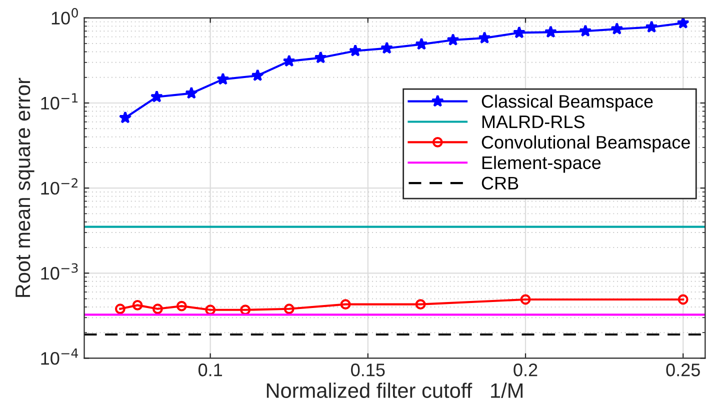  What do you see at coordinates (394, 390) in the screenshot?
I see `x-axis-title: Normalized filter cutoff 1/M` at bounding box center [394, 390].